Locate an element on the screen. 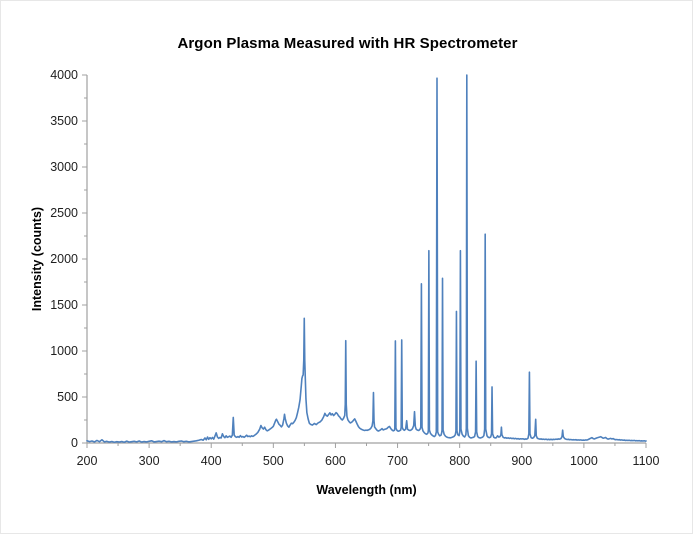  x-axis: 200 300 400 500 600 700 800 900 1000 1100 is located at coordinates (368, 455).